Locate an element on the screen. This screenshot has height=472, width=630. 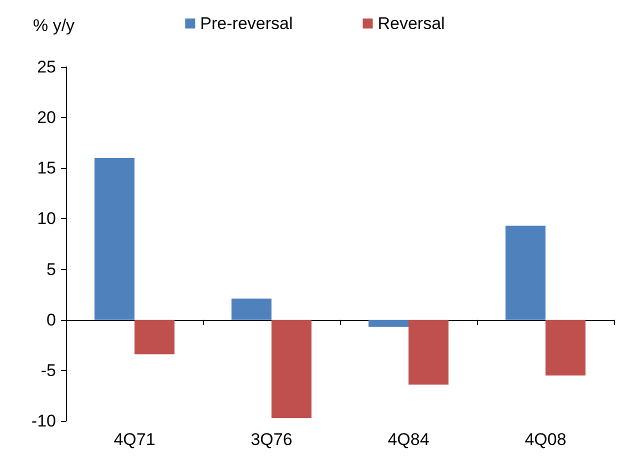
y-tick-label: 0 is located at coordinates (51, 320).